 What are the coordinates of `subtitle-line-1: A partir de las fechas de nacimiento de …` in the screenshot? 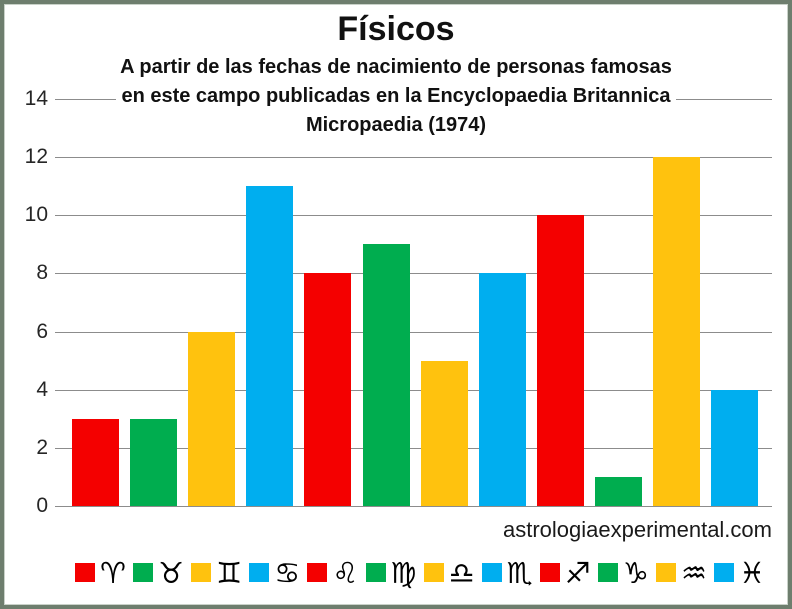 It's located at (396, 67).